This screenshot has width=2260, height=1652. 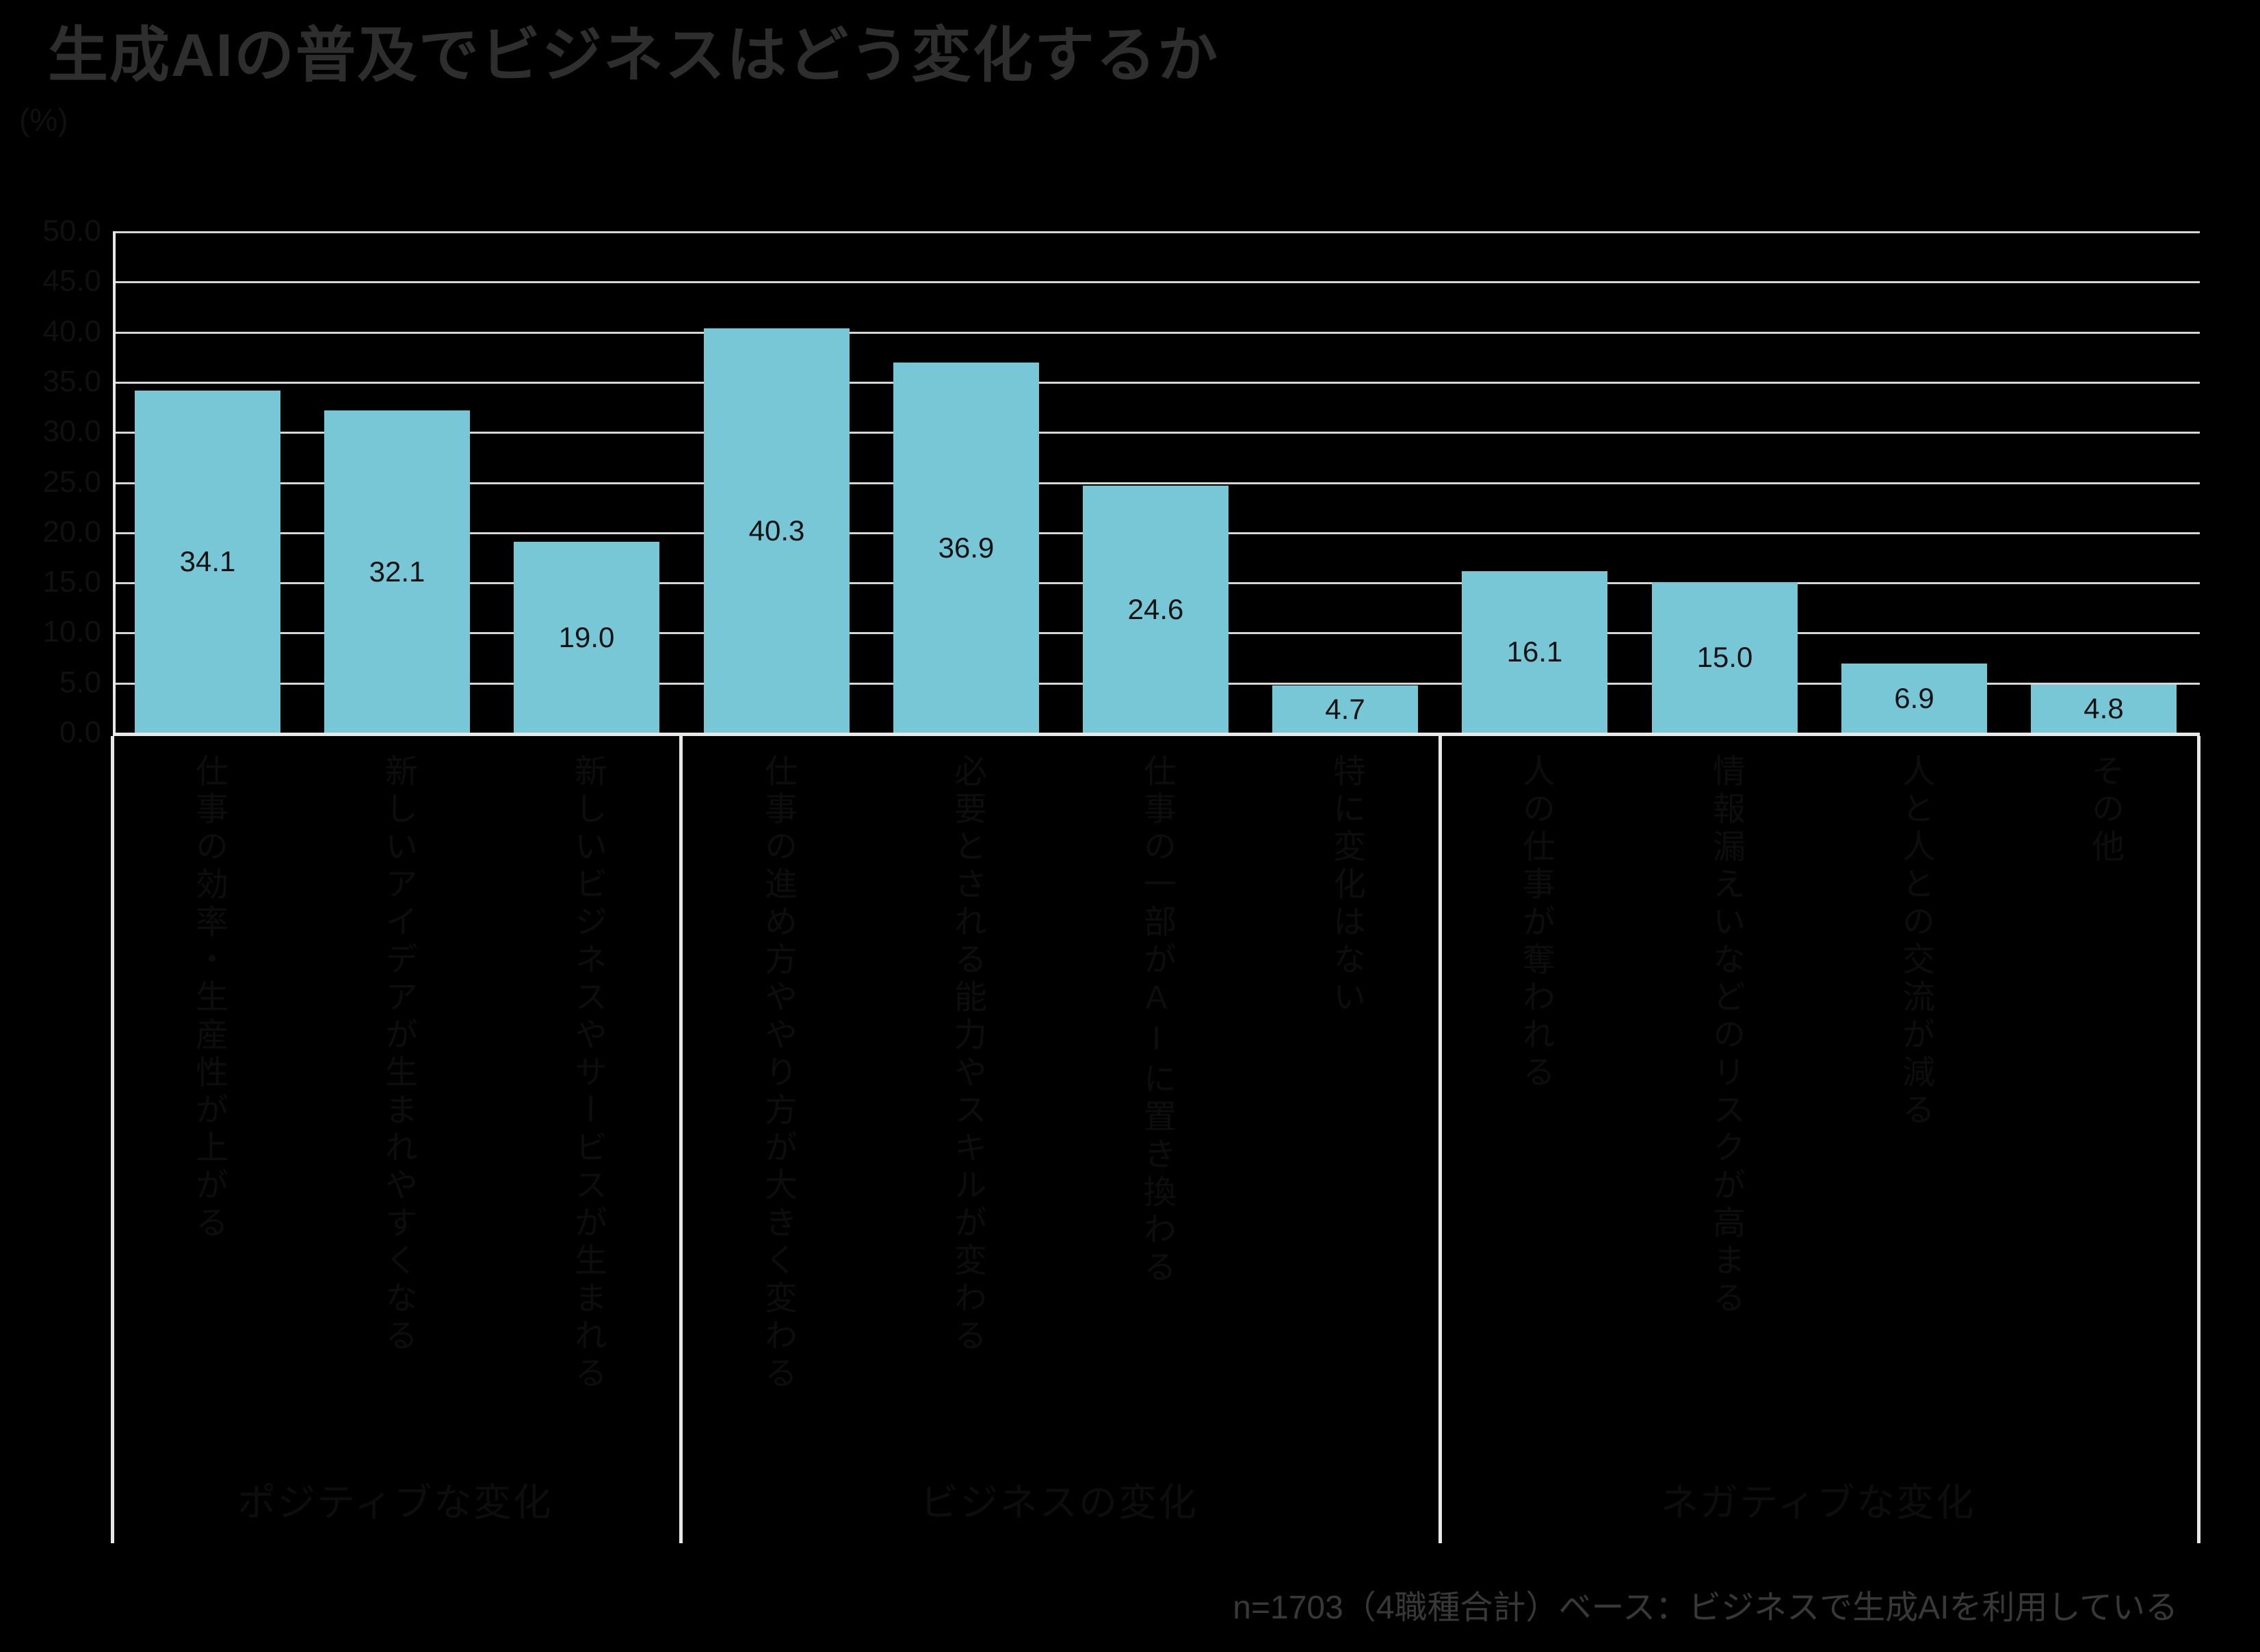 I want to click on y-axis-tick-label: 50.0, so click(x=72, y=231).